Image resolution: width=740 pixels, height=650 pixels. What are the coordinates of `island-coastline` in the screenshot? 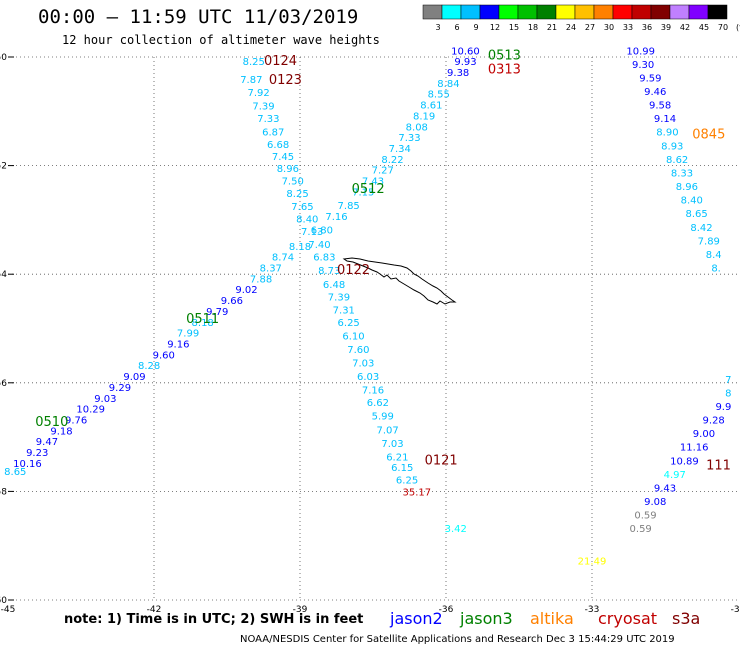 It's located at (399, 281).